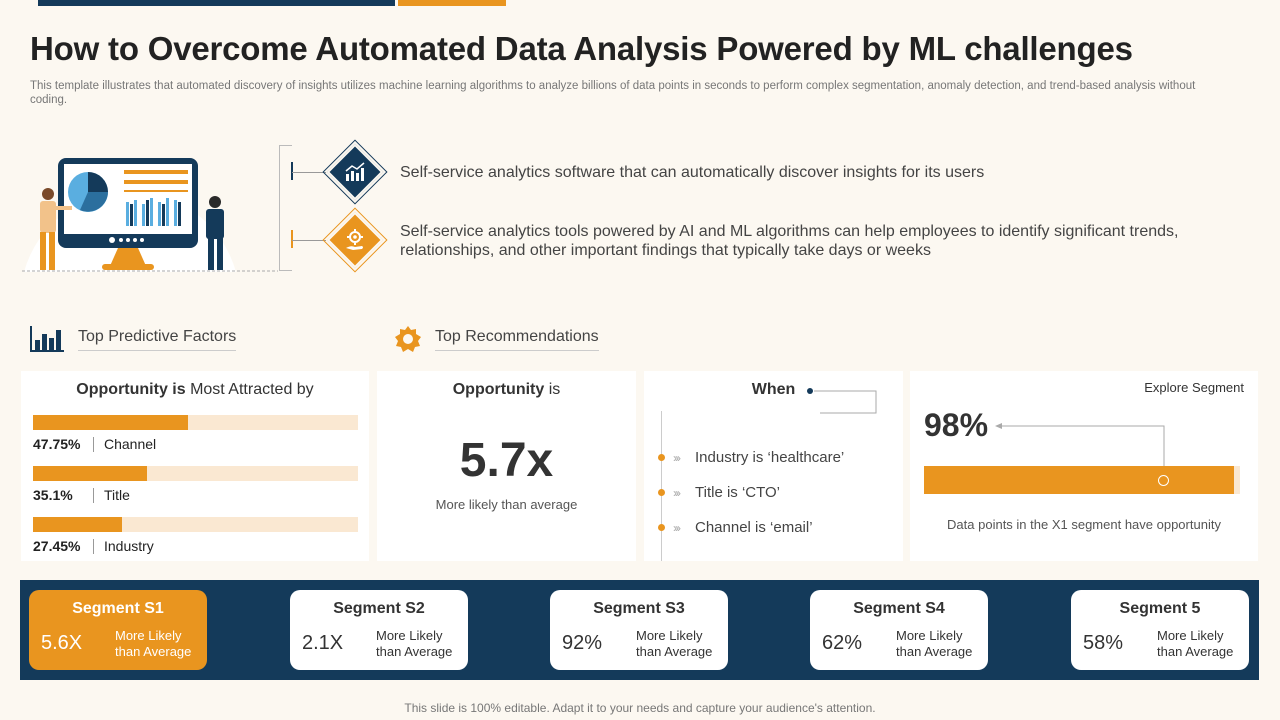 Image resolution: width=1280 pixels, height=720 pixels. What do you see at coordinates (157, 339) in the screenshot?
I see `section-label-factors: Top Predictive Factors` at bounding box center [157, 339].